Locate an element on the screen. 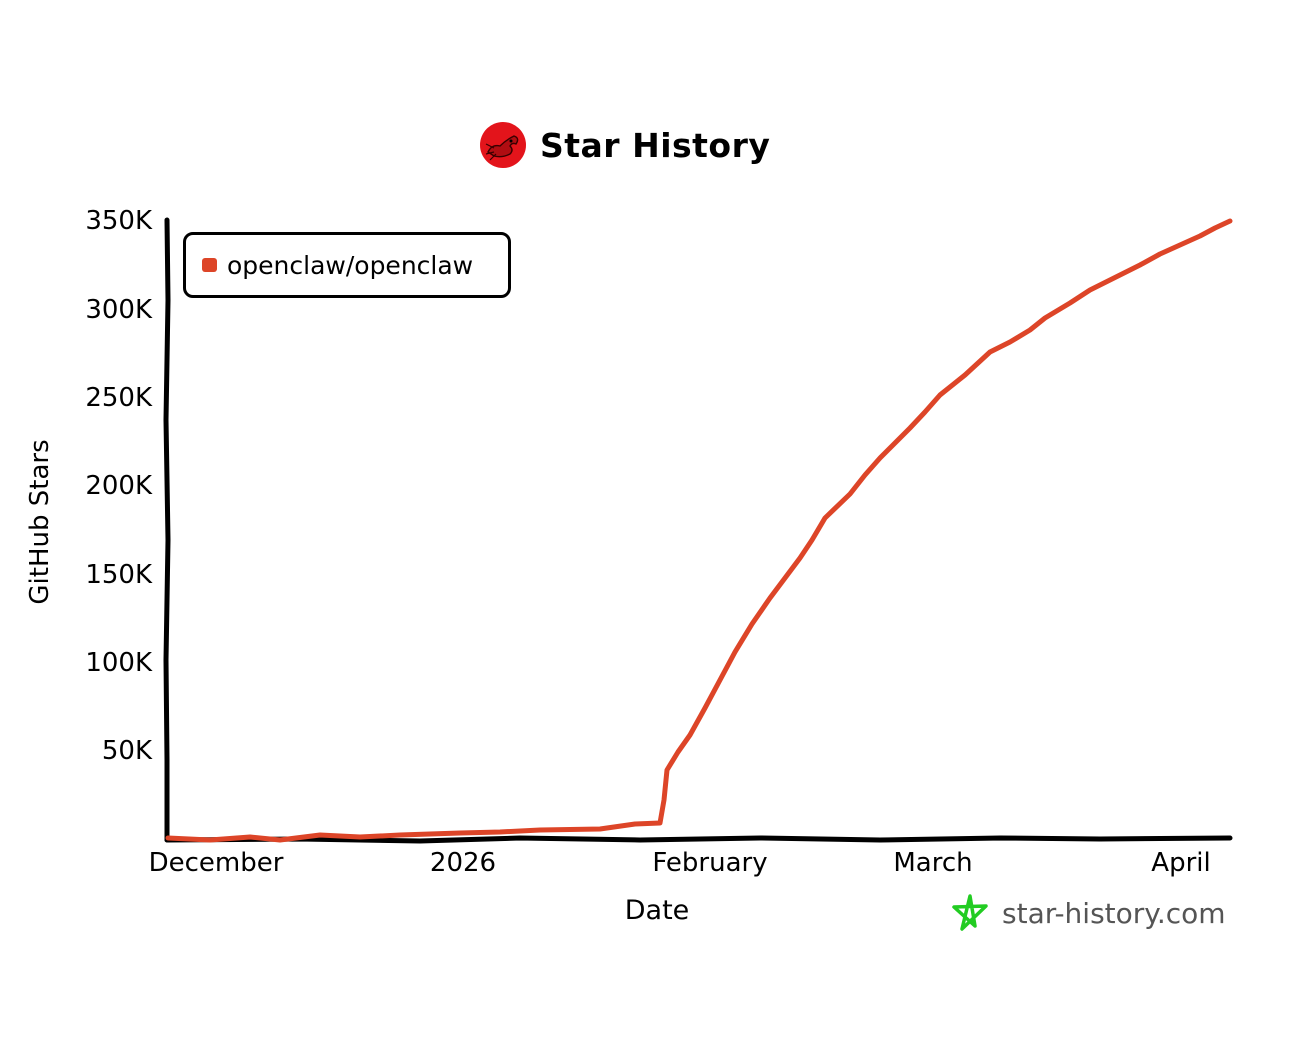 The image size is (1315, 1059). x-tick-april: April is located at coordinates (1181, 863).